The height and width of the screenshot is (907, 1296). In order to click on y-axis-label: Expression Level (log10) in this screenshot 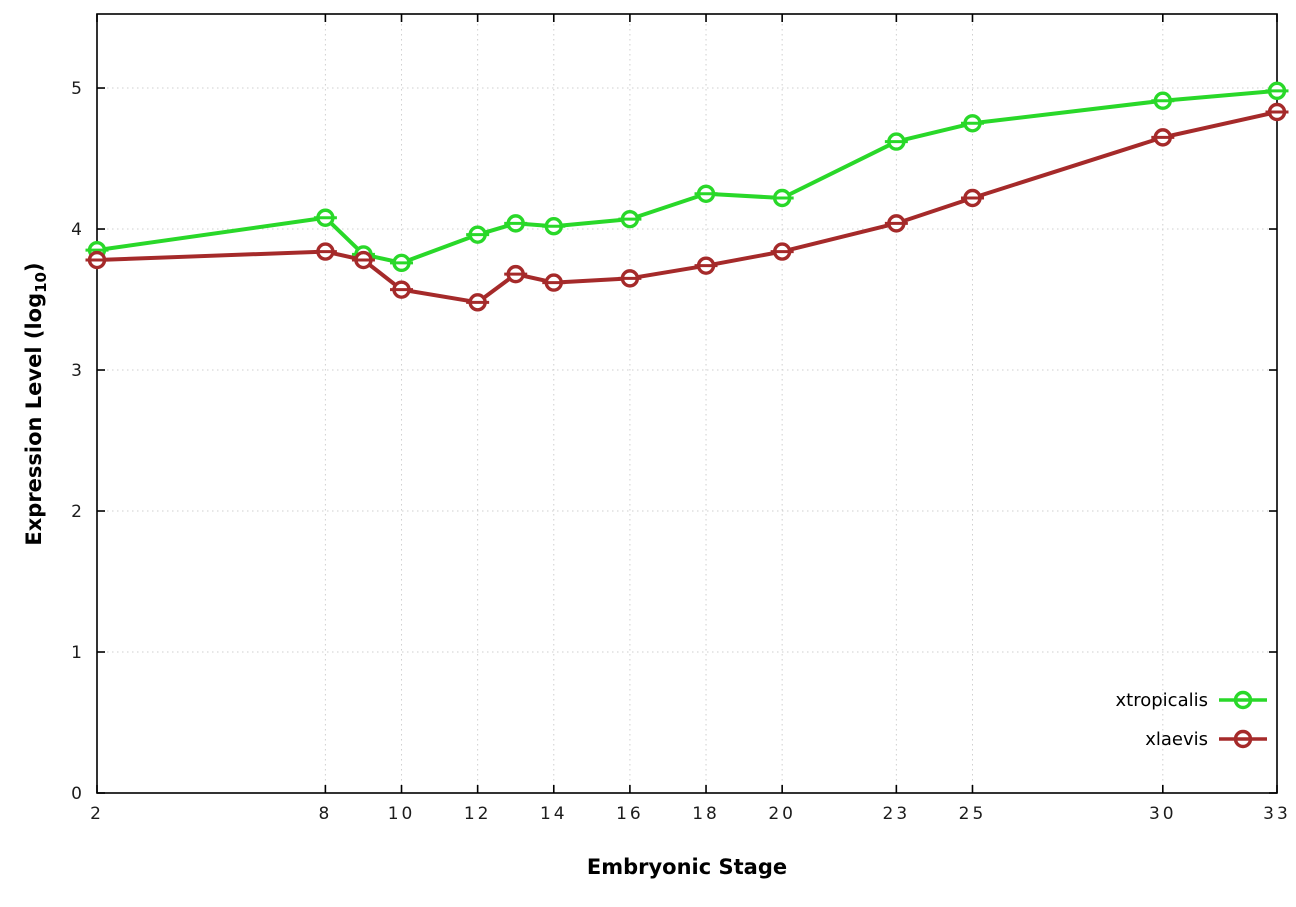, I will do `click(36, 403)`.